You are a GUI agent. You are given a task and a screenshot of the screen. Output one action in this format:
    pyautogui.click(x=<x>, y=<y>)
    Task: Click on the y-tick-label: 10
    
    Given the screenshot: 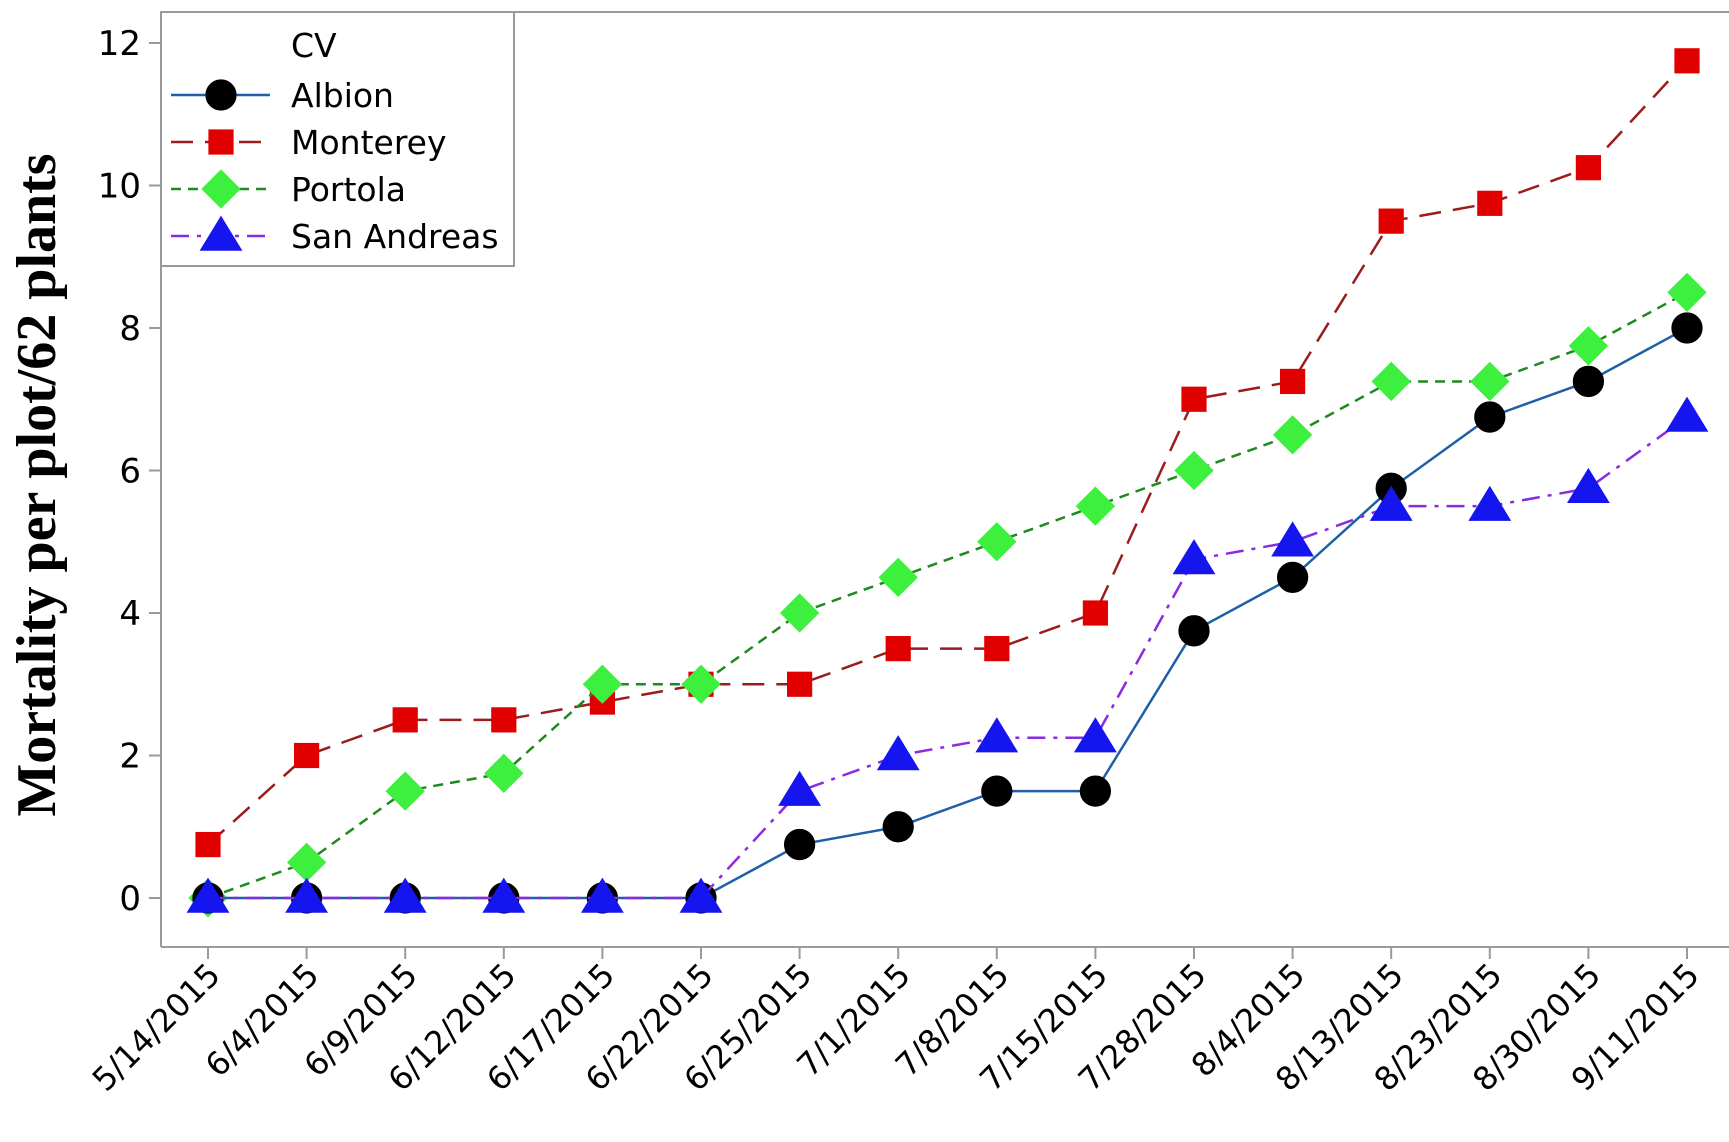 What is the action you would take?
    pyautogui.click(x=119, y=187)
    